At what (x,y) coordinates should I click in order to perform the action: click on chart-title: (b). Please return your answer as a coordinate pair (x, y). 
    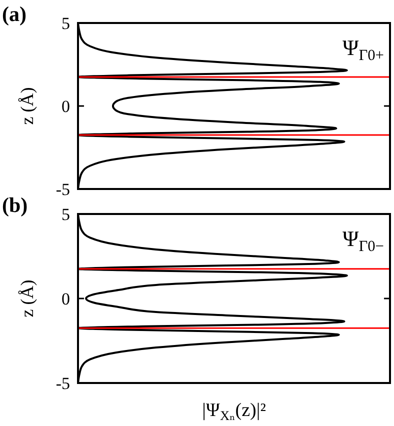
    Looking at the image, I should click on (15, 205).